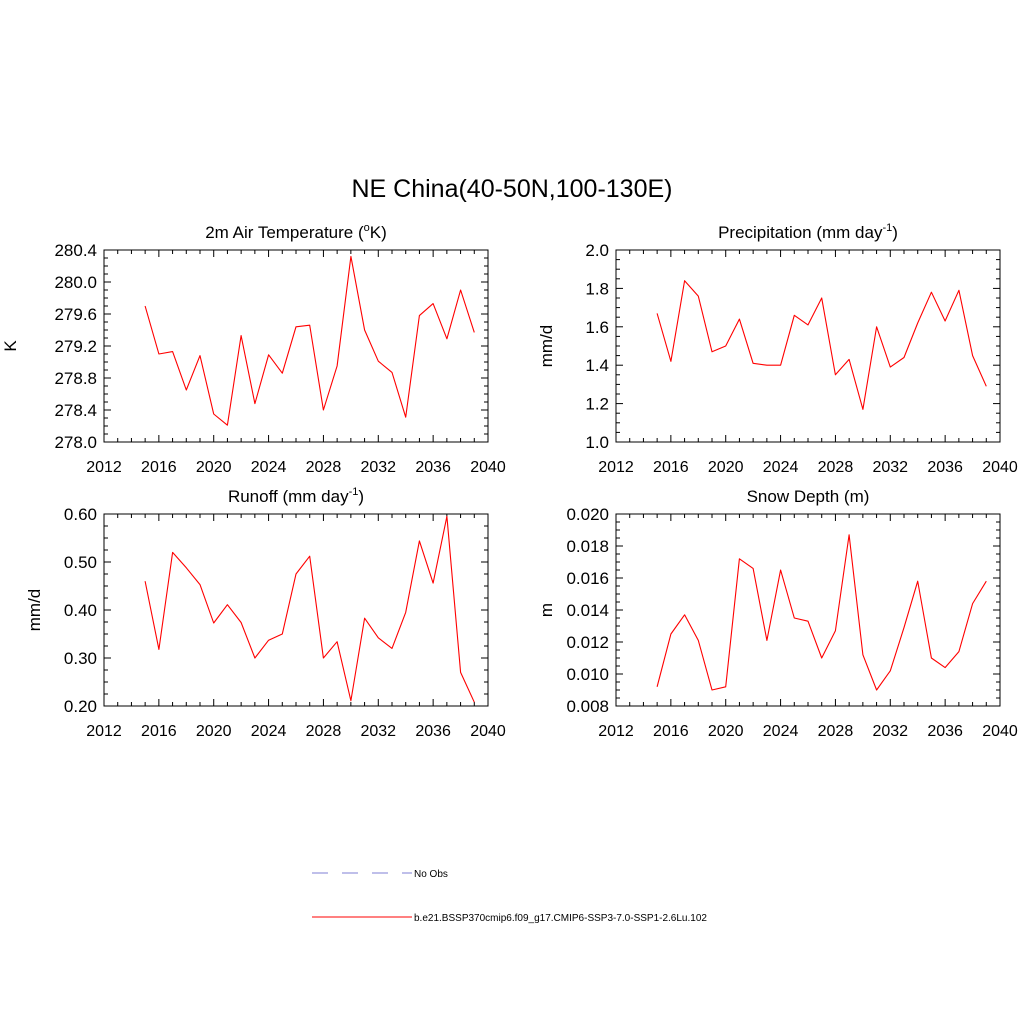 This screenshot has width=1024, height=1024. I want to click on y-tick-label: 0.30, so click(80, 658).